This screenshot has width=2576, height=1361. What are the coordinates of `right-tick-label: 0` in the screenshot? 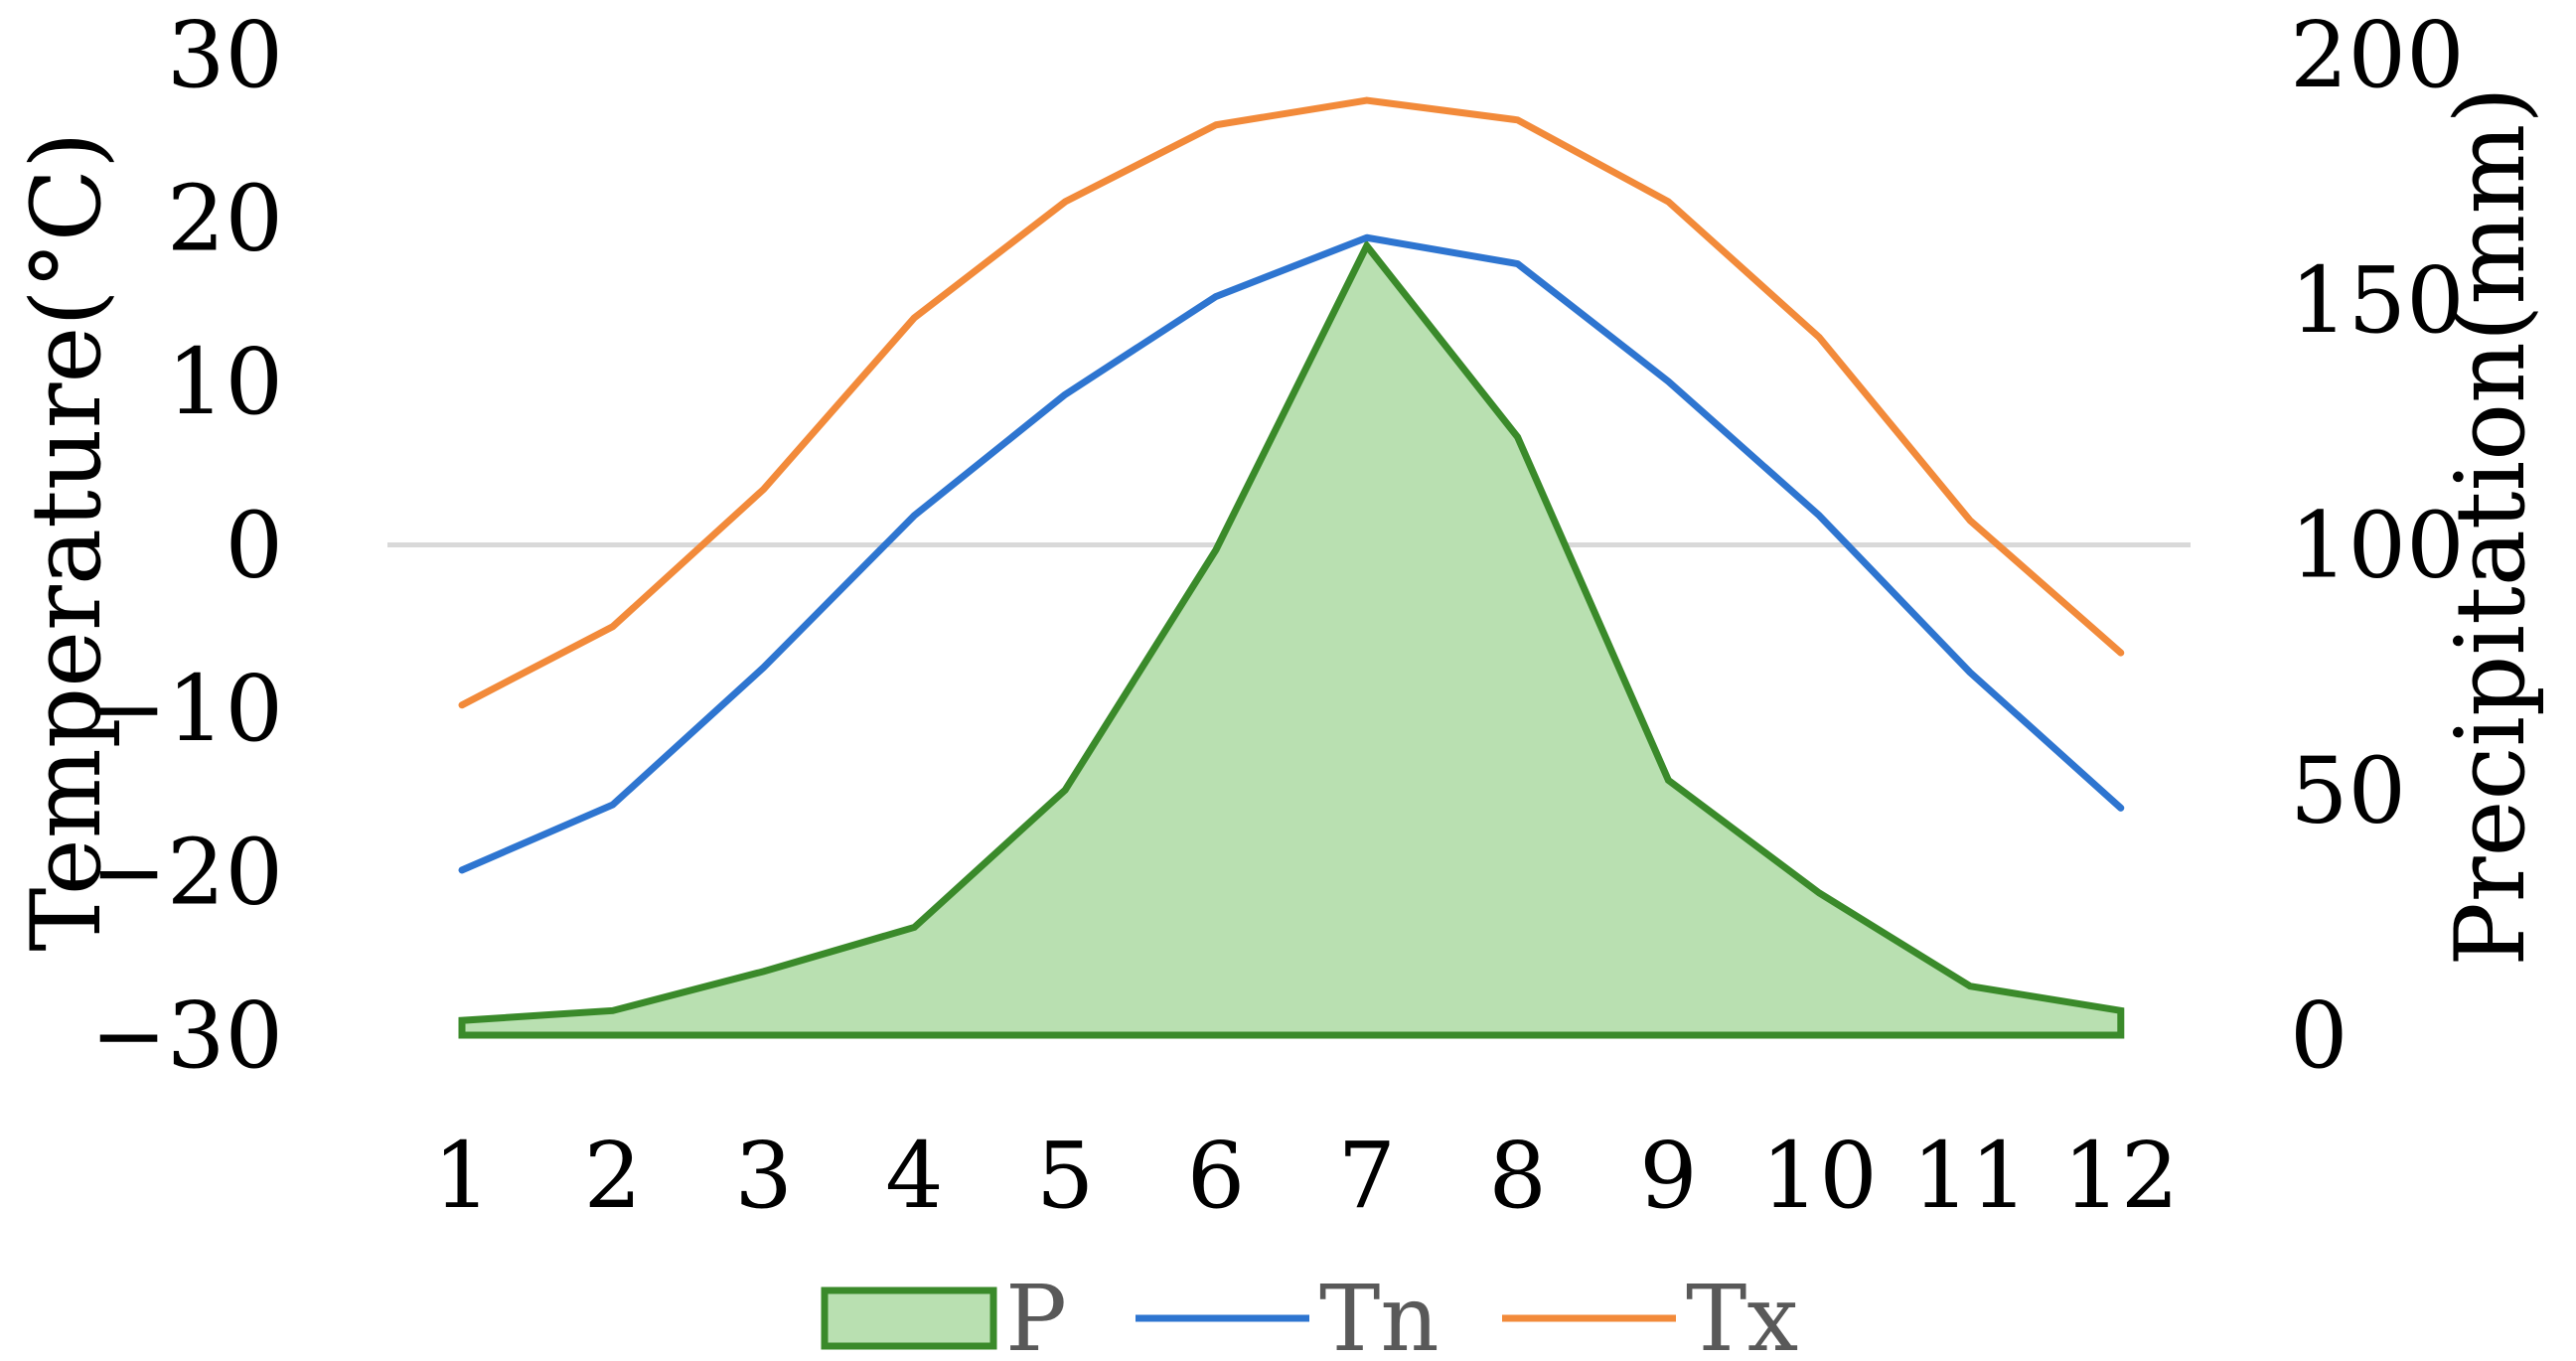 It's located at (2319, 1036).